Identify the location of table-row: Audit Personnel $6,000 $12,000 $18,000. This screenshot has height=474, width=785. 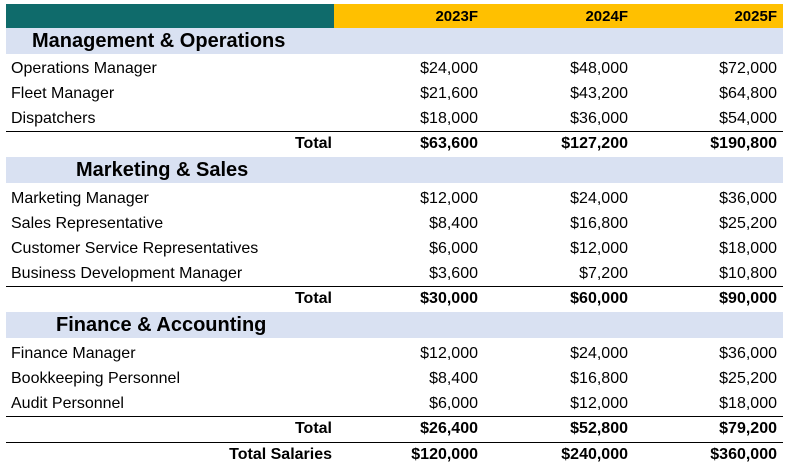
(394, 403).